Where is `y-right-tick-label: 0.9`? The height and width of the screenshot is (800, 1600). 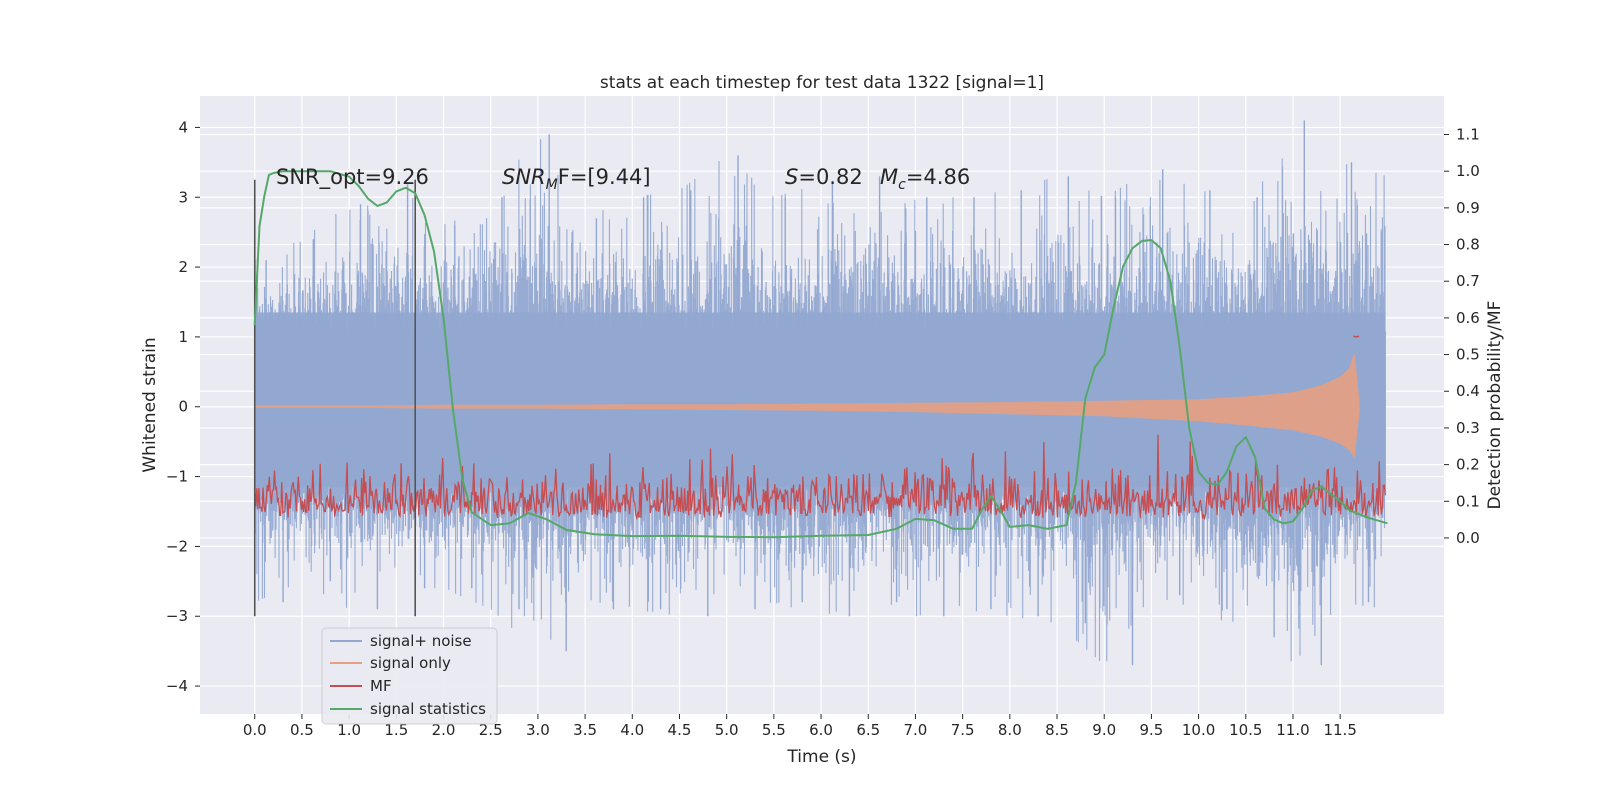 y-right-tick-label: 0.9 is located at coordinates (1468, 208).